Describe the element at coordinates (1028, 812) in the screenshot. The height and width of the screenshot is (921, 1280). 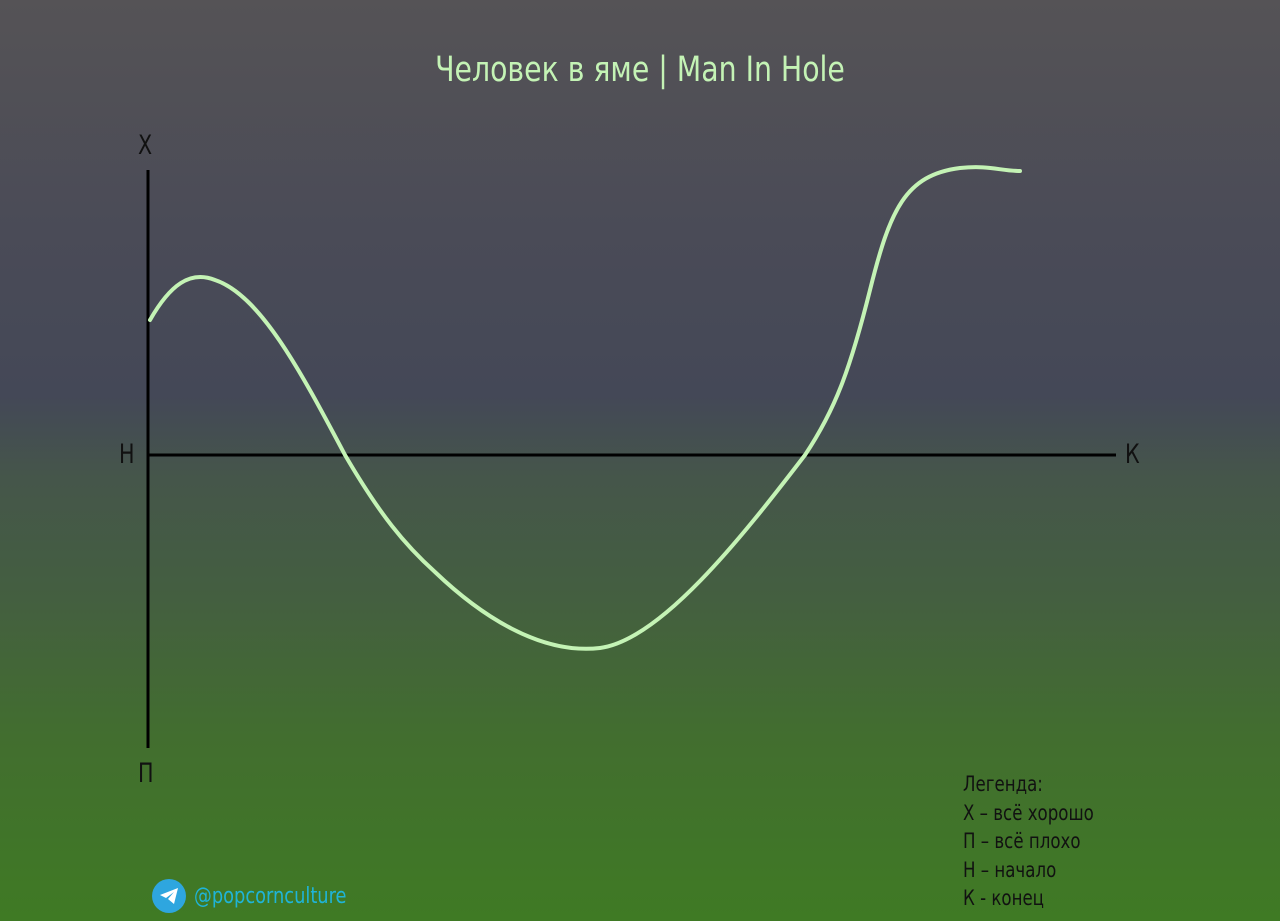
I see `legend-item: Х – всё хорошо` at that location.